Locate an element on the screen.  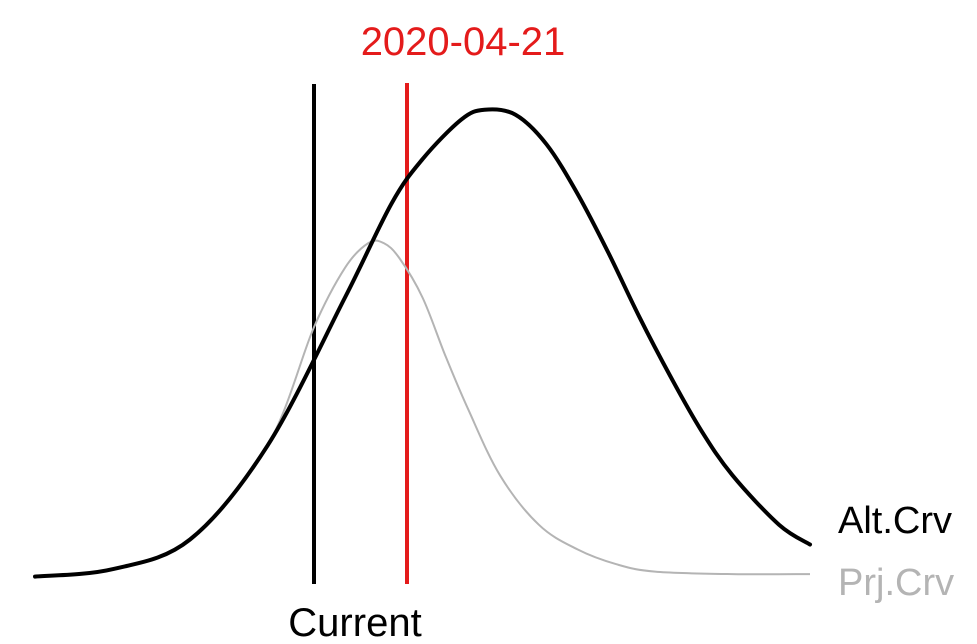
annotation-lines is located at coordinates (360, 333).